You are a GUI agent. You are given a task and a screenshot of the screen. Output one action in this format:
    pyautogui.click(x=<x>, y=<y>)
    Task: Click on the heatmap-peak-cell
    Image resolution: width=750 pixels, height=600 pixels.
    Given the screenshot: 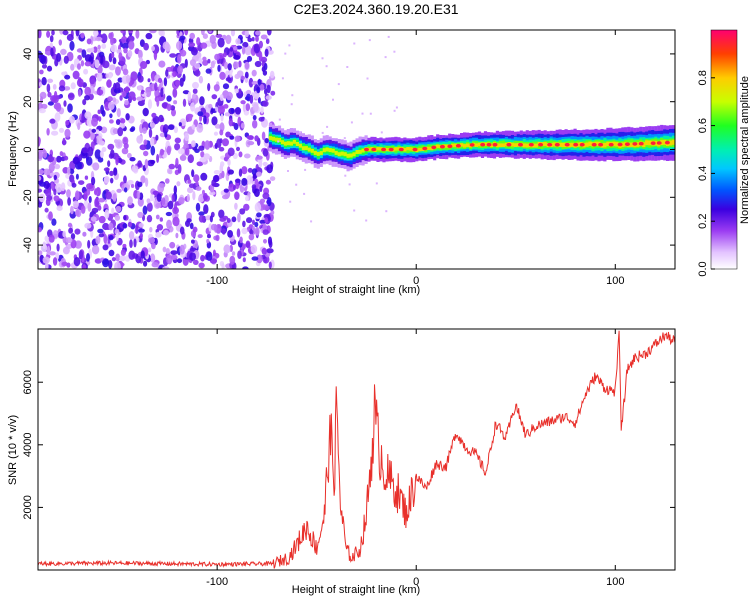 What is the action you would take?
    pyautogui.click(x=391, y=149)
    